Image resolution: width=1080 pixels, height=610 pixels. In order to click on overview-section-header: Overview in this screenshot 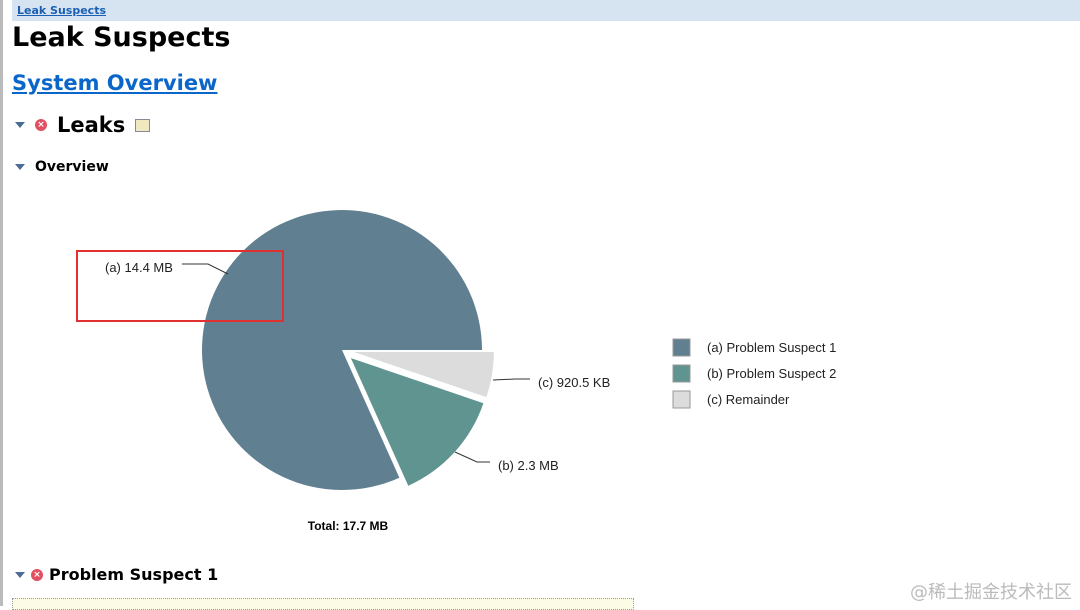, I will do `click(62, 167)`.